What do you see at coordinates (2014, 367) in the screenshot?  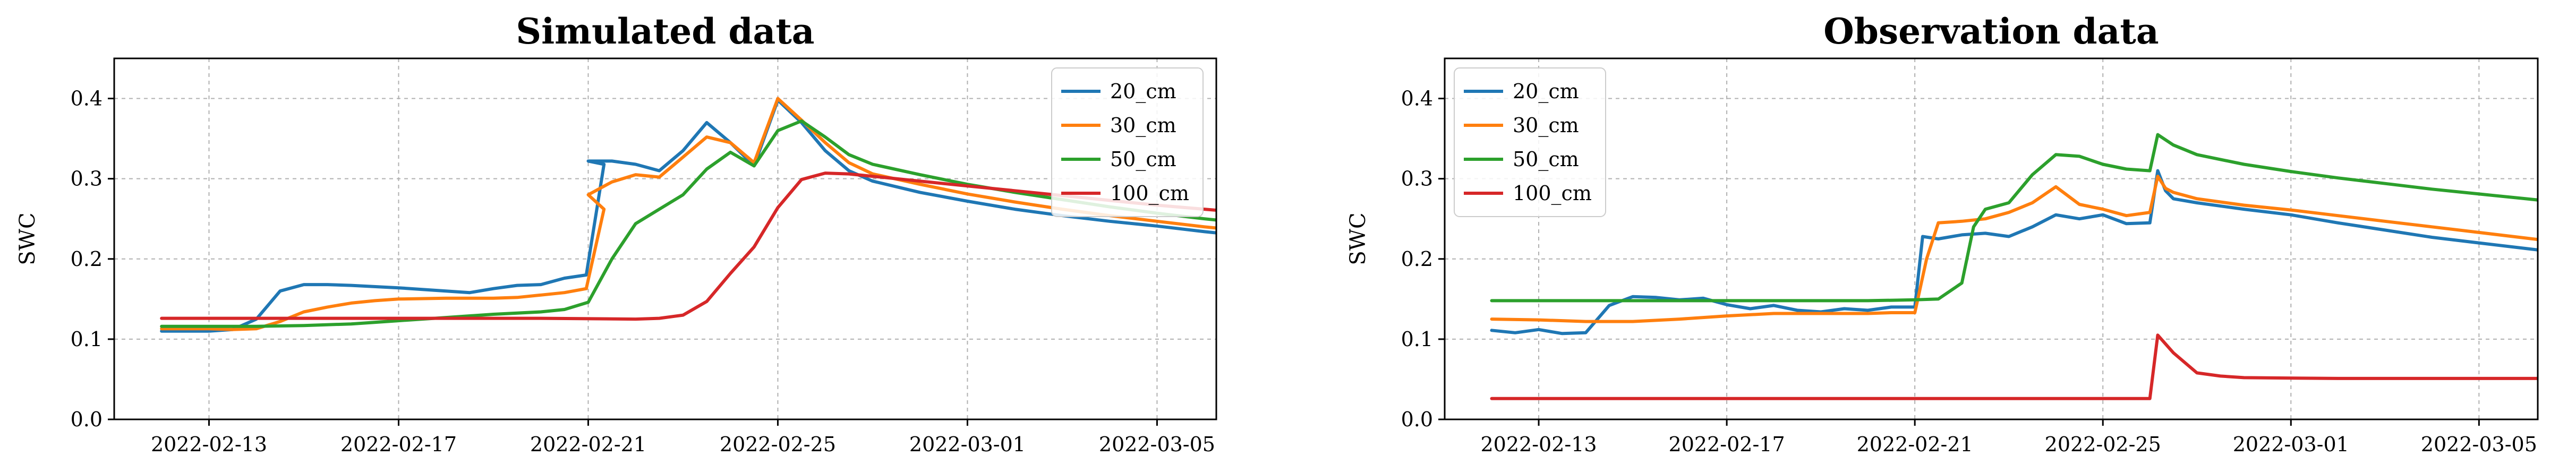 I see `series-line-100_cm` at bounding box center [2014, 367].